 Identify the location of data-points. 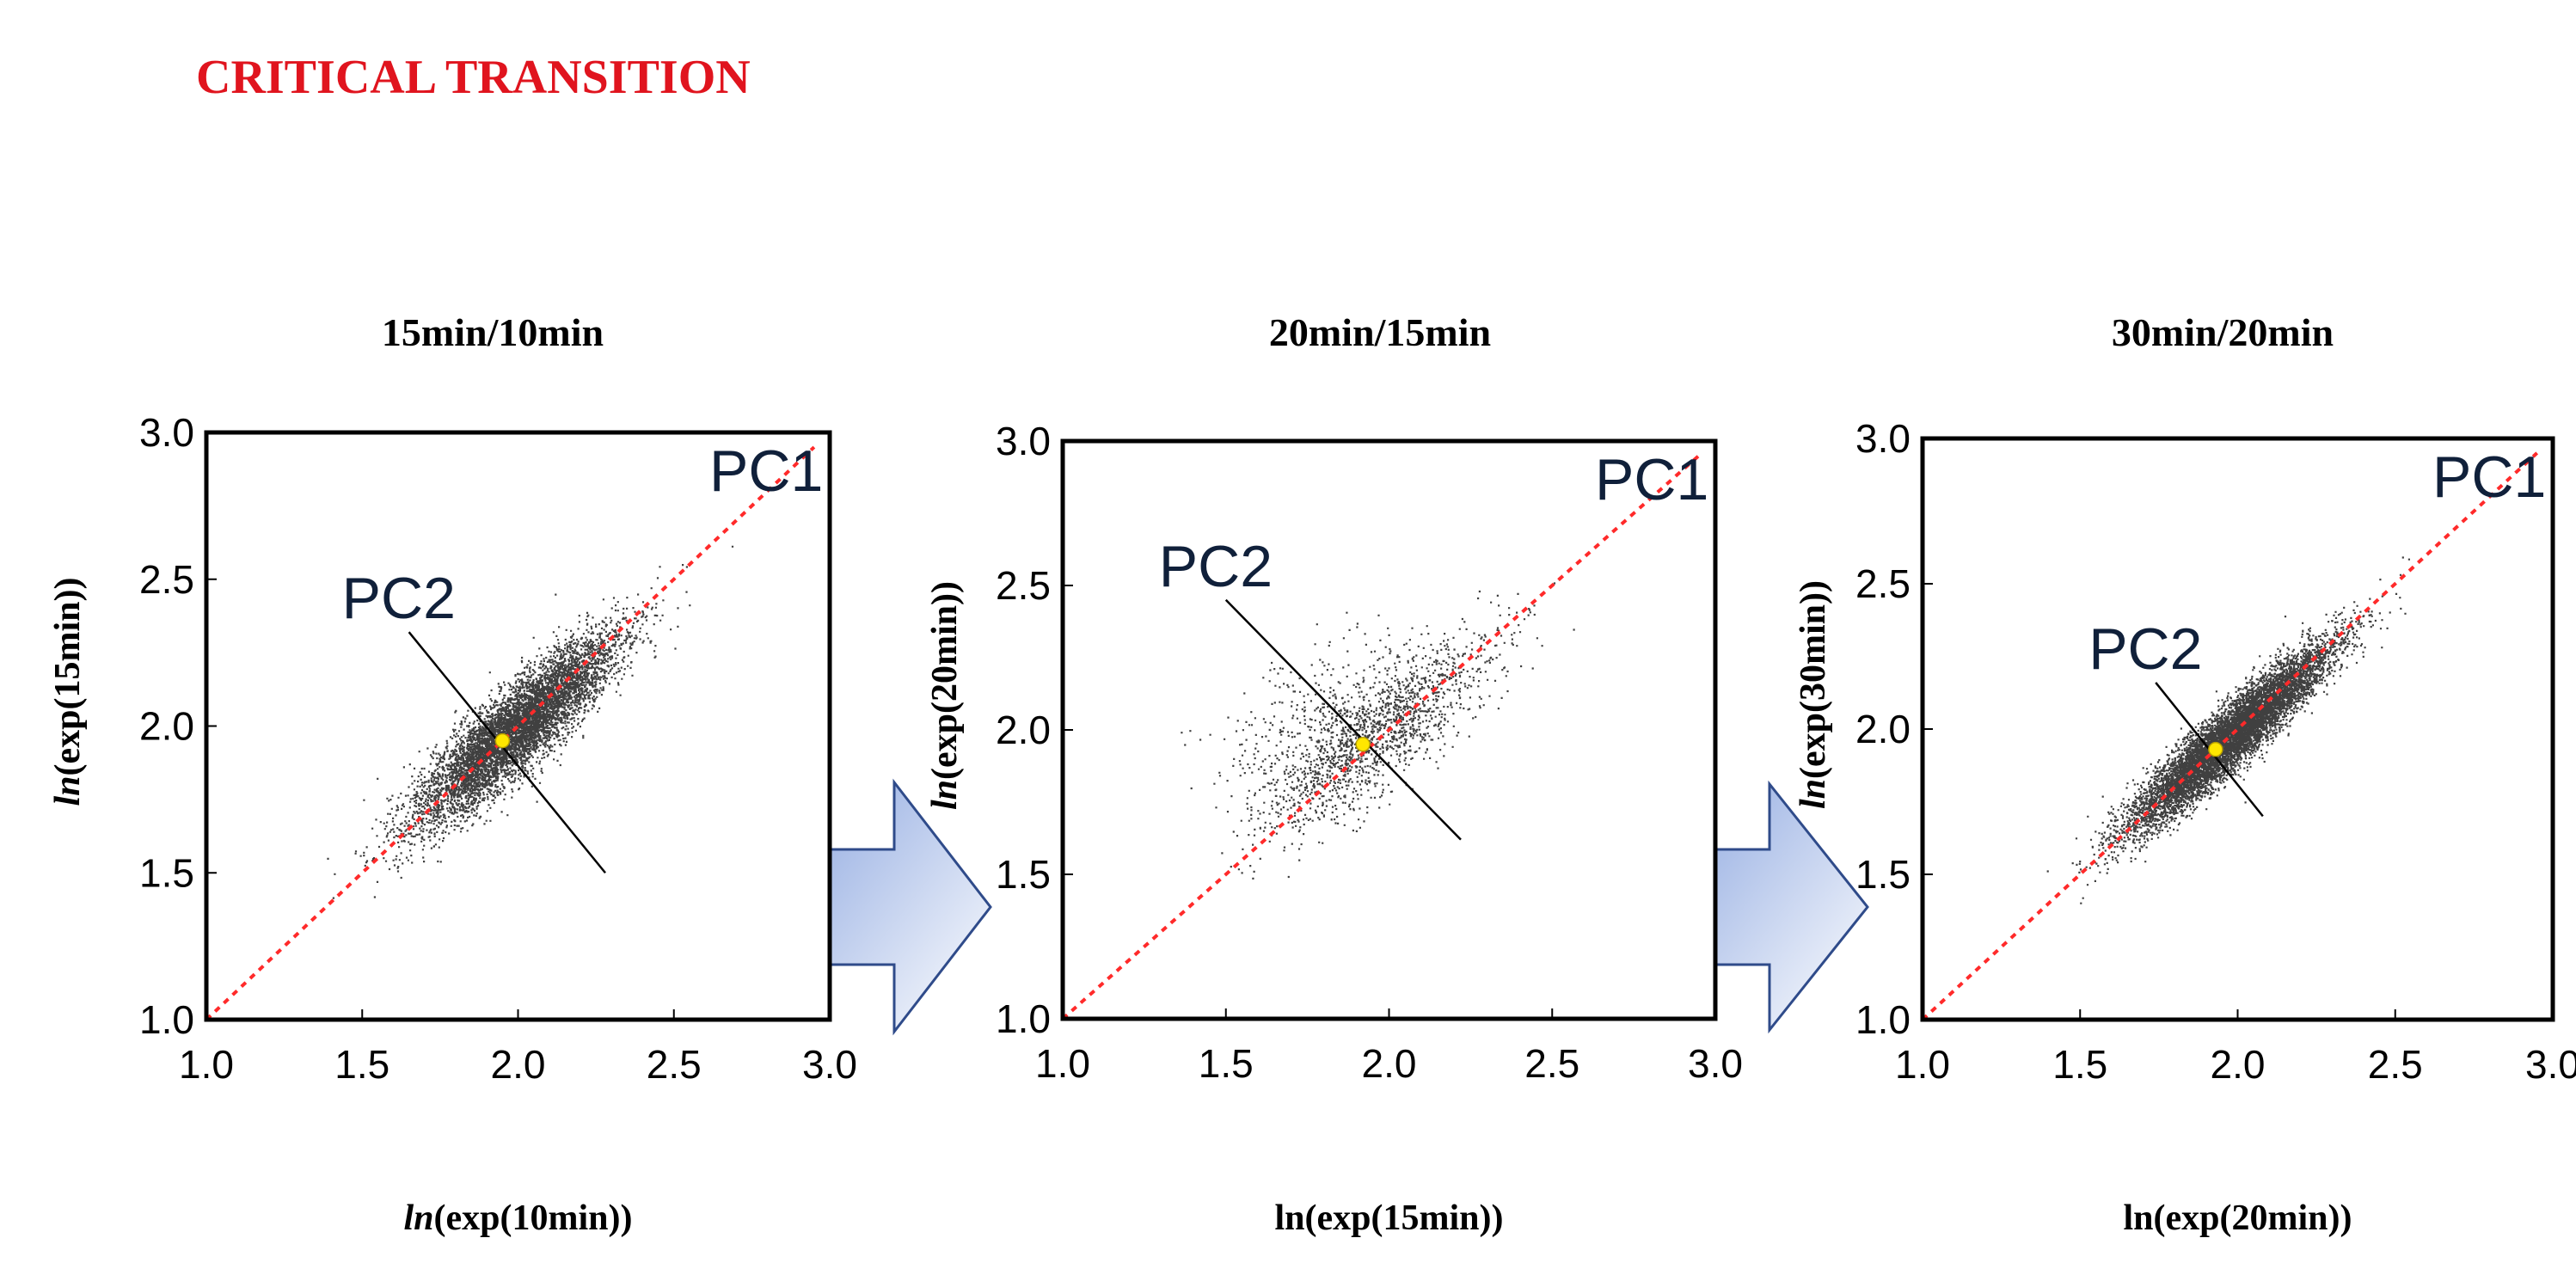
(2228, 730).